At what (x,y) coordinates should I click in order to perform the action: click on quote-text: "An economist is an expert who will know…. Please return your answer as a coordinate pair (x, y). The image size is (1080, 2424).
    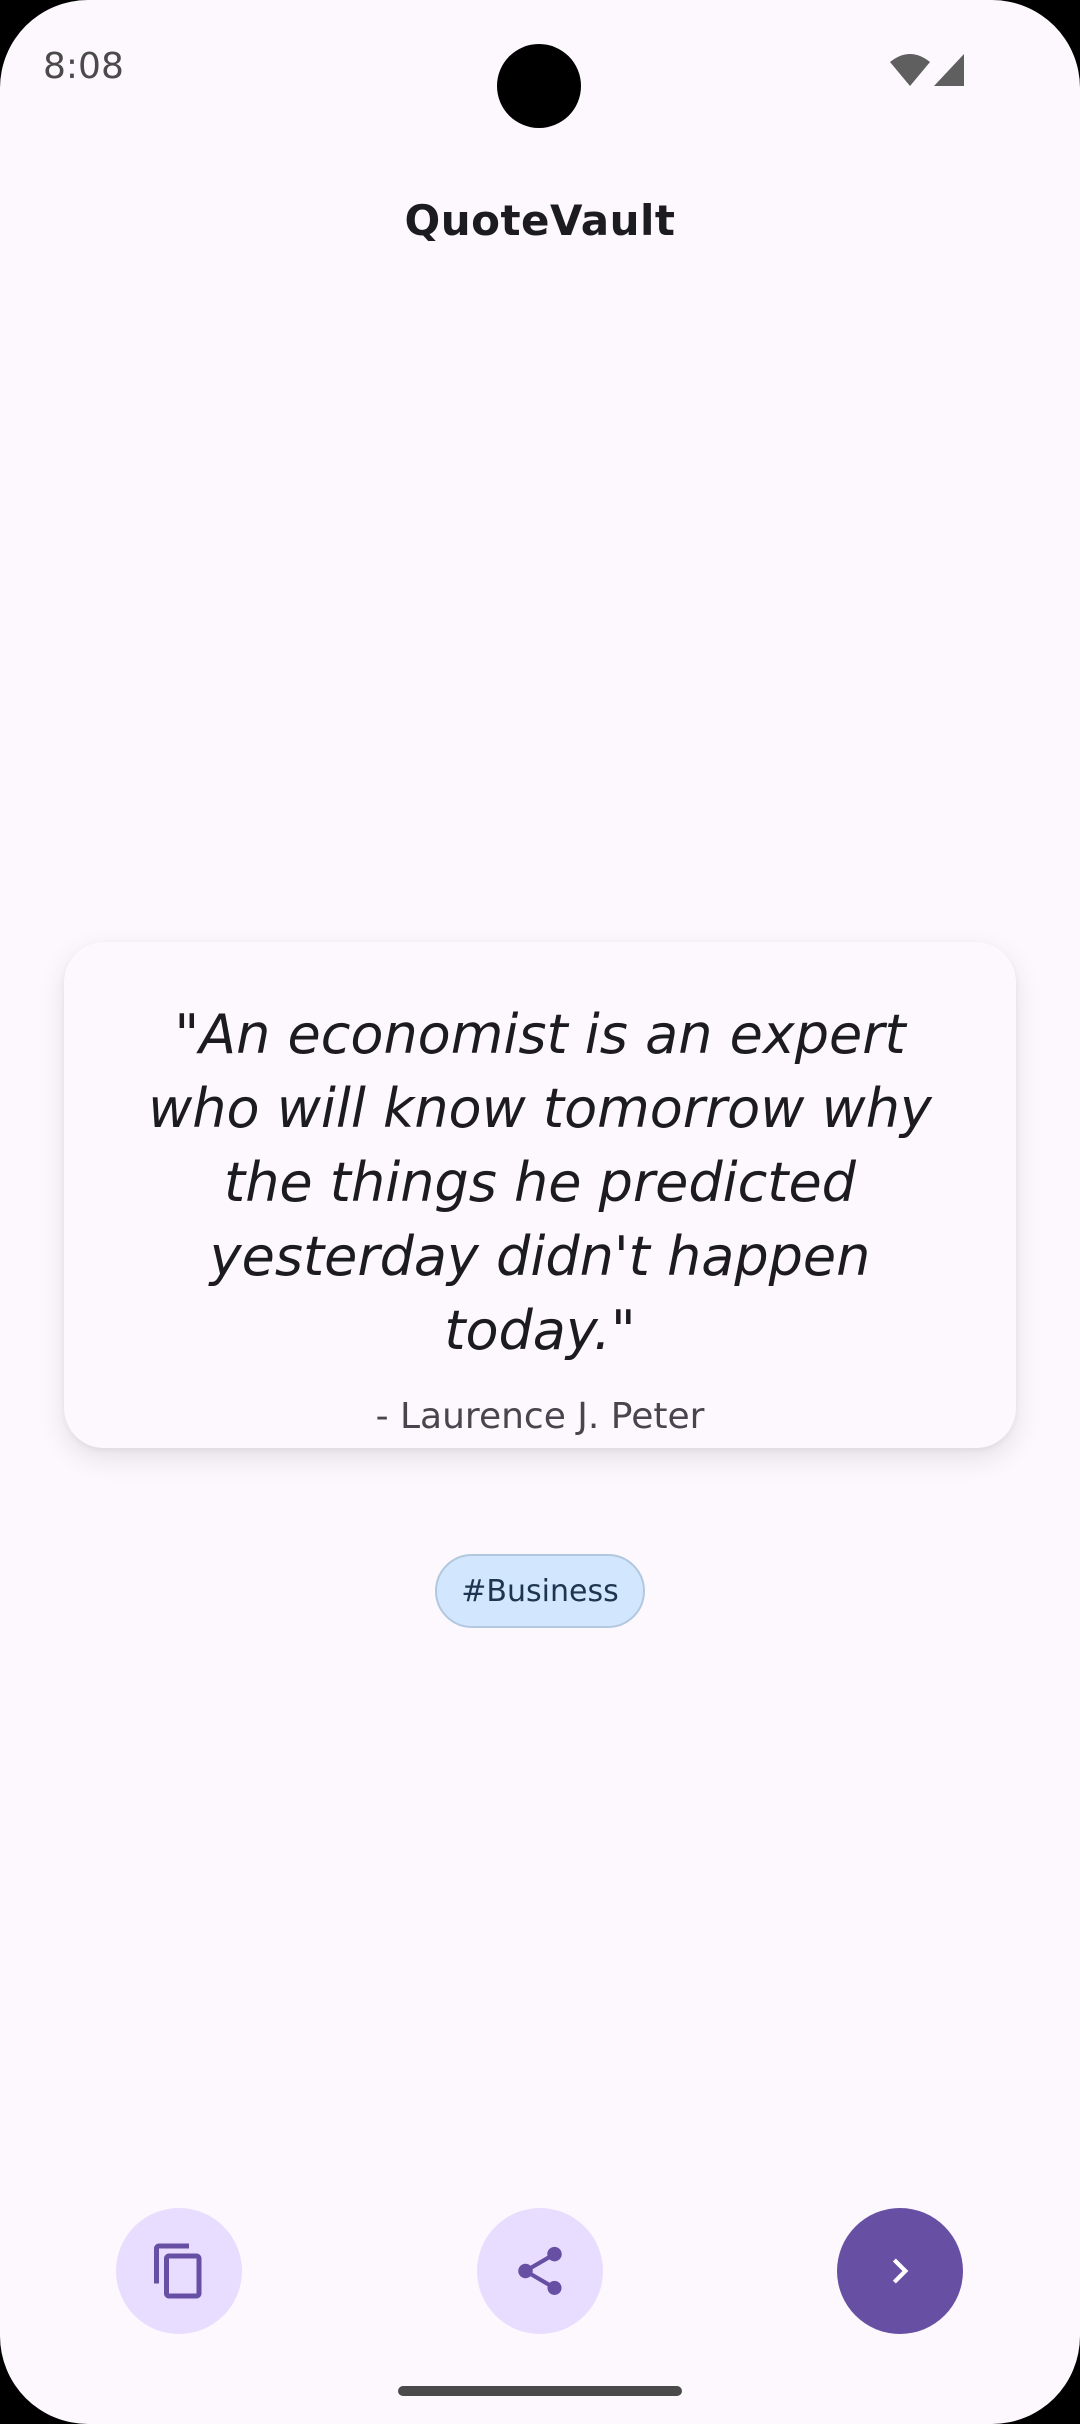
    Looking at the image, I should click on (540, 1182).